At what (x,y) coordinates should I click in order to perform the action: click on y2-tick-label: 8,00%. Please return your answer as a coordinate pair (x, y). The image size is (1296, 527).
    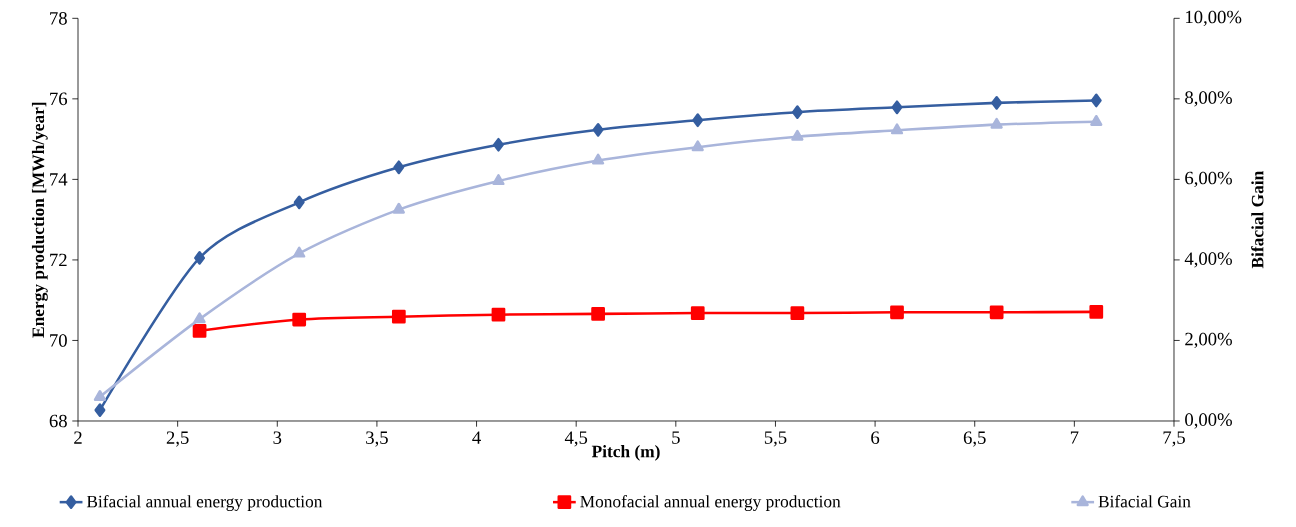
    Looking at the image, I should click on (1208, 99).